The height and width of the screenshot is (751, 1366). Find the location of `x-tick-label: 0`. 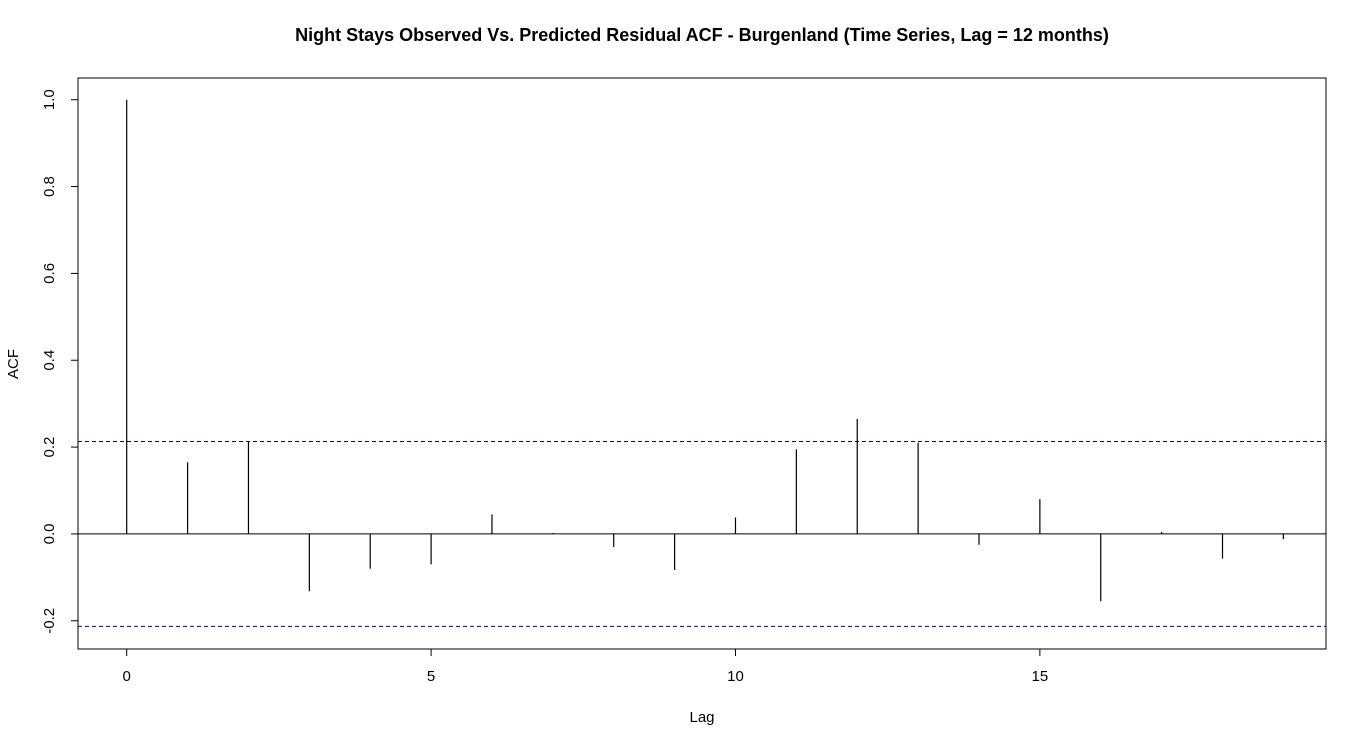

x-tick-label: 0 is located at coordinates (127, 676).